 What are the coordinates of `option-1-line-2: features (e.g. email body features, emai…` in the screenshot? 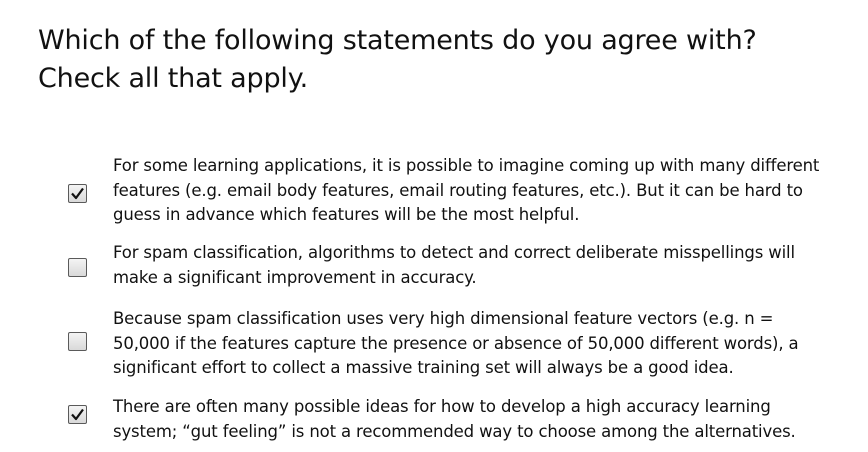 It's located at (458, 190).